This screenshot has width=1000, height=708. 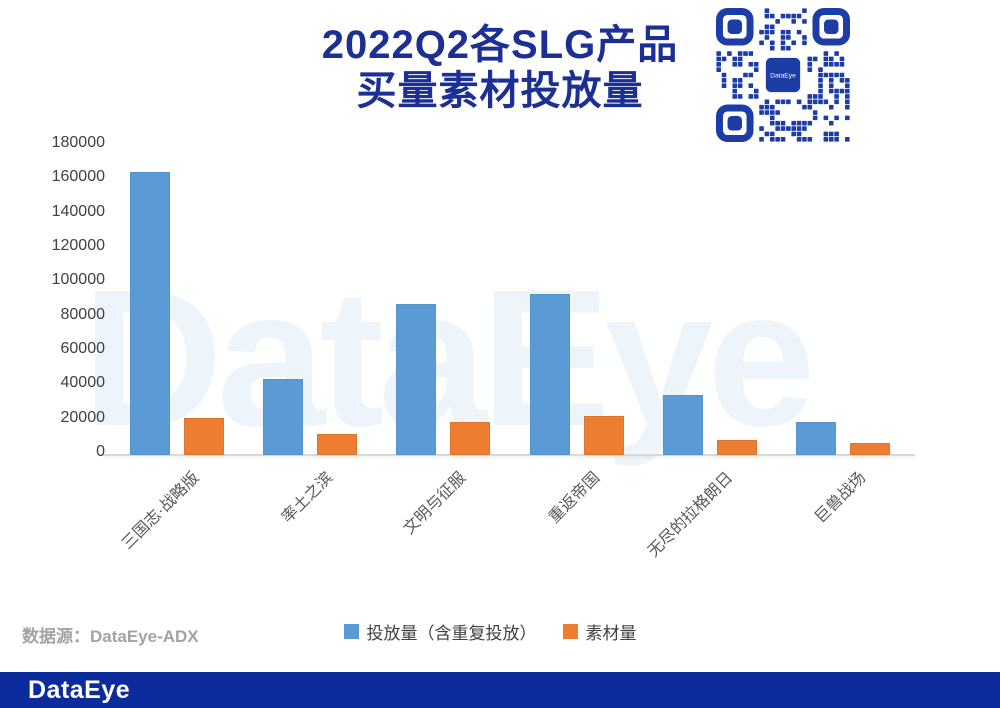 I want to click on data-source-label: 数据源：DataEye-ADX, so click(x=110, y=636).